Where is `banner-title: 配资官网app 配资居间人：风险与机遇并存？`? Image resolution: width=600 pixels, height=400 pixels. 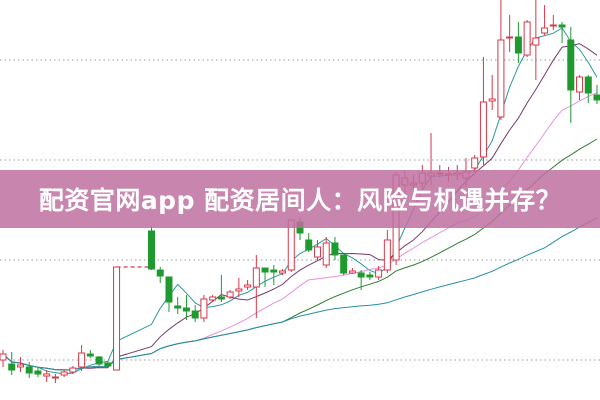
banner-title: 配资官网app 配资居间人：风险与机遇并存？ is located at coordinates (300, 200).